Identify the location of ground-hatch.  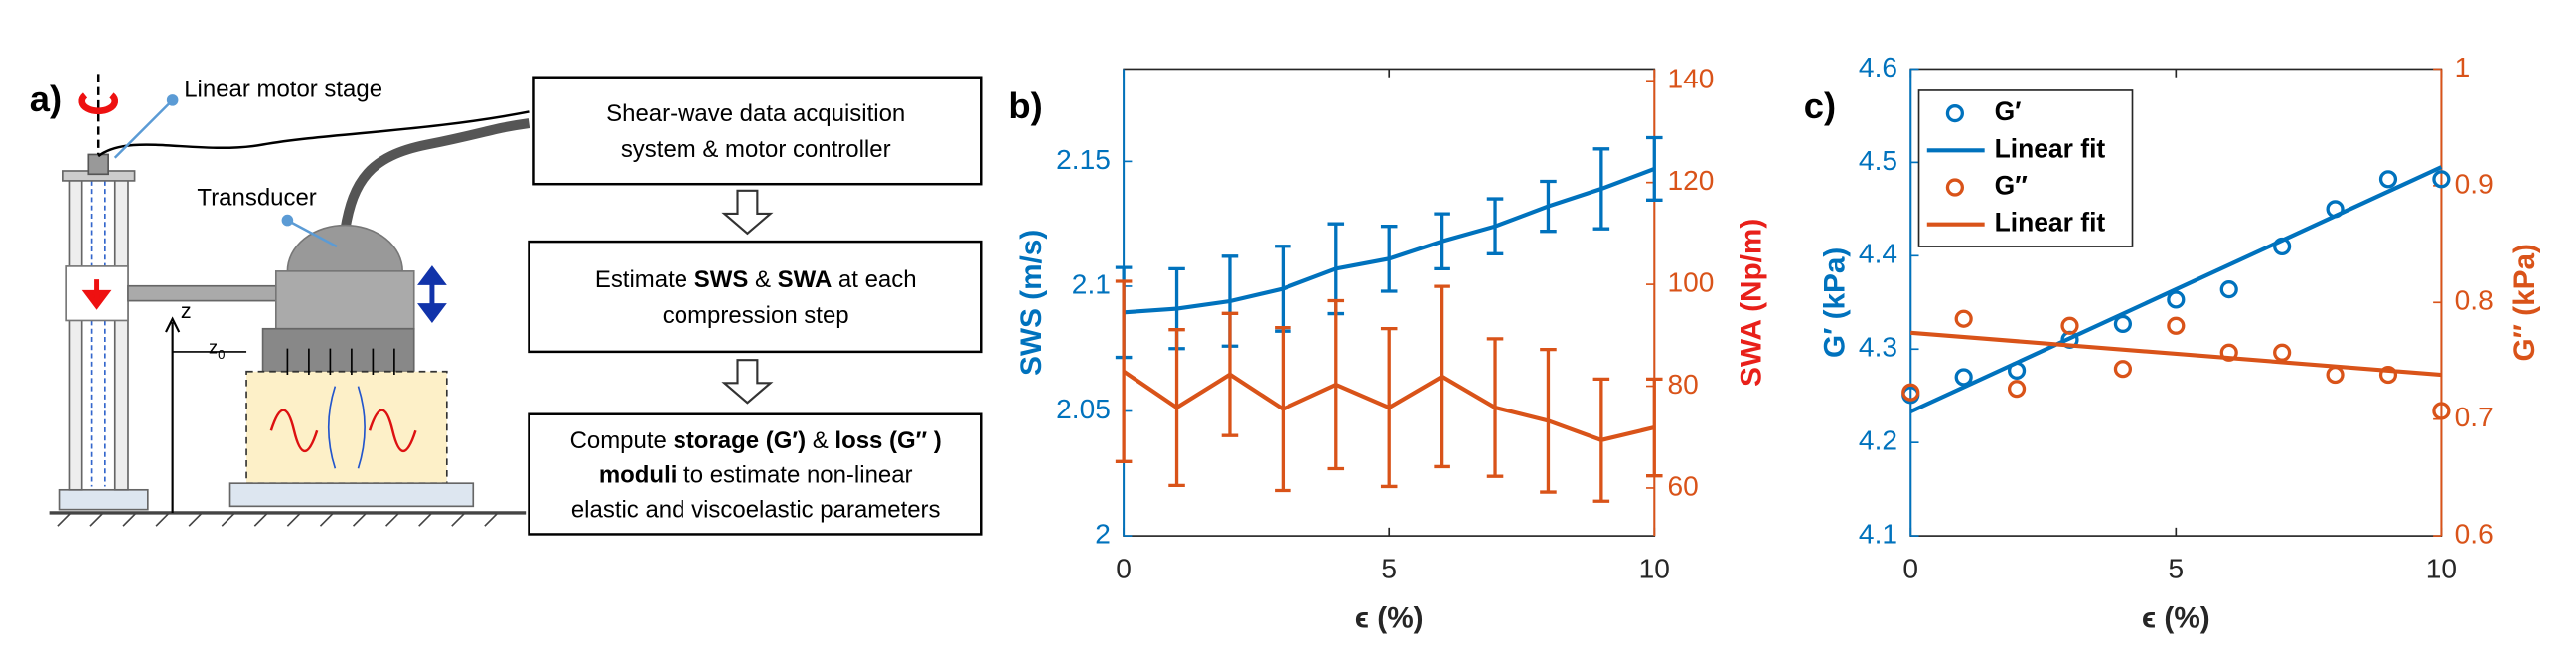
(278, 519).